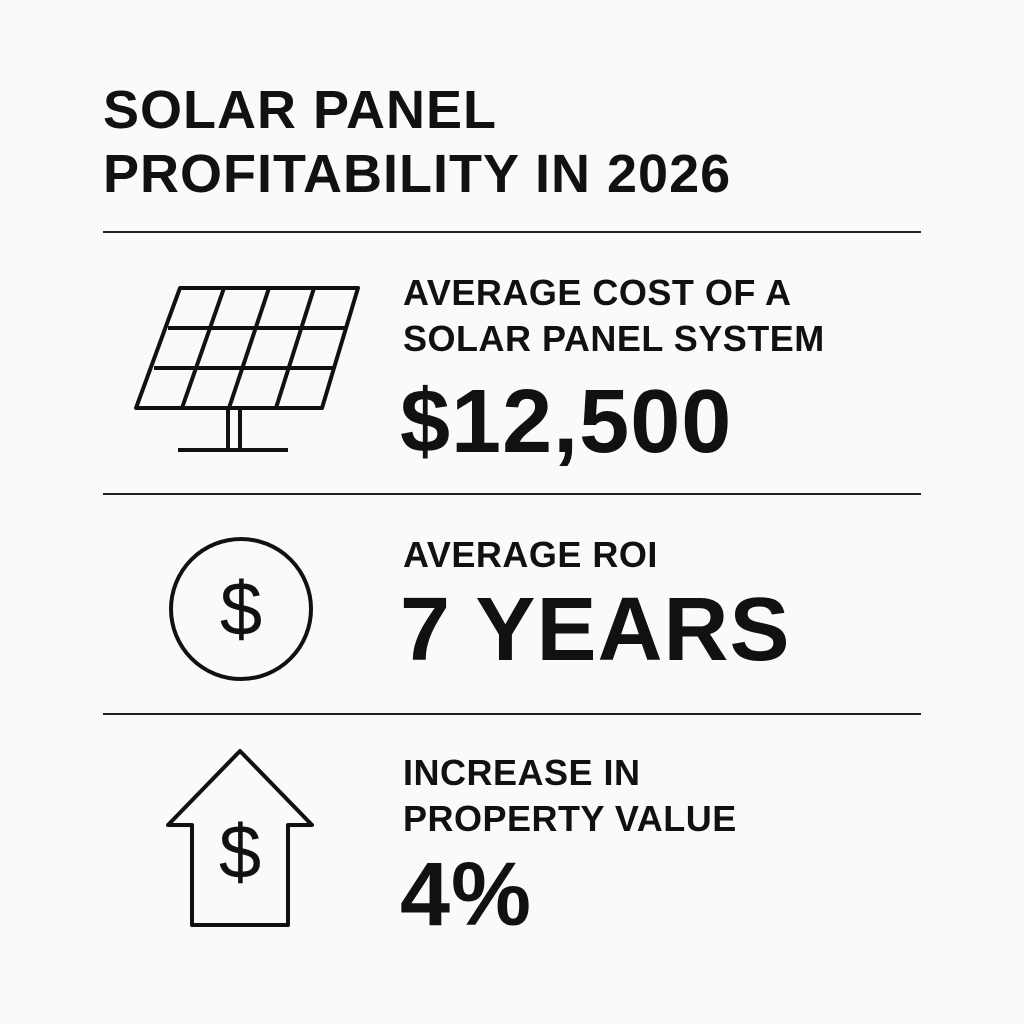  What do you see at coordinates (417, 174) in the screenshot?
I see `title-line-2: PROFITABILITY IN 2026` at bounding box center [417, 174].